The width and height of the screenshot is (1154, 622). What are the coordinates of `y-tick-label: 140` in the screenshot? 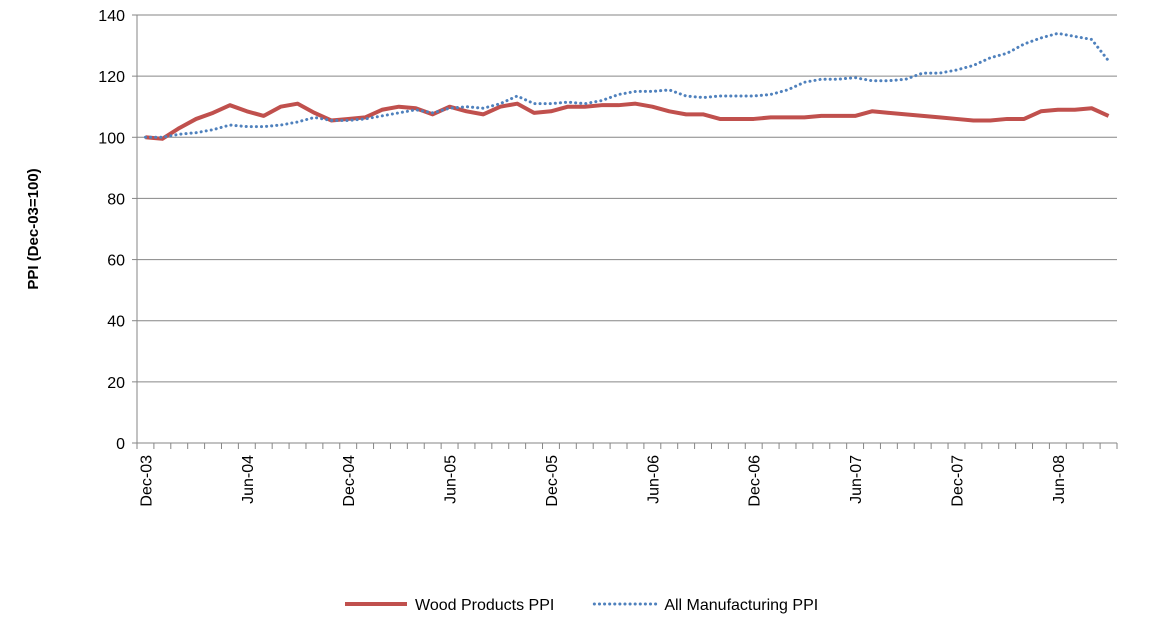 It's located at (111, 16).